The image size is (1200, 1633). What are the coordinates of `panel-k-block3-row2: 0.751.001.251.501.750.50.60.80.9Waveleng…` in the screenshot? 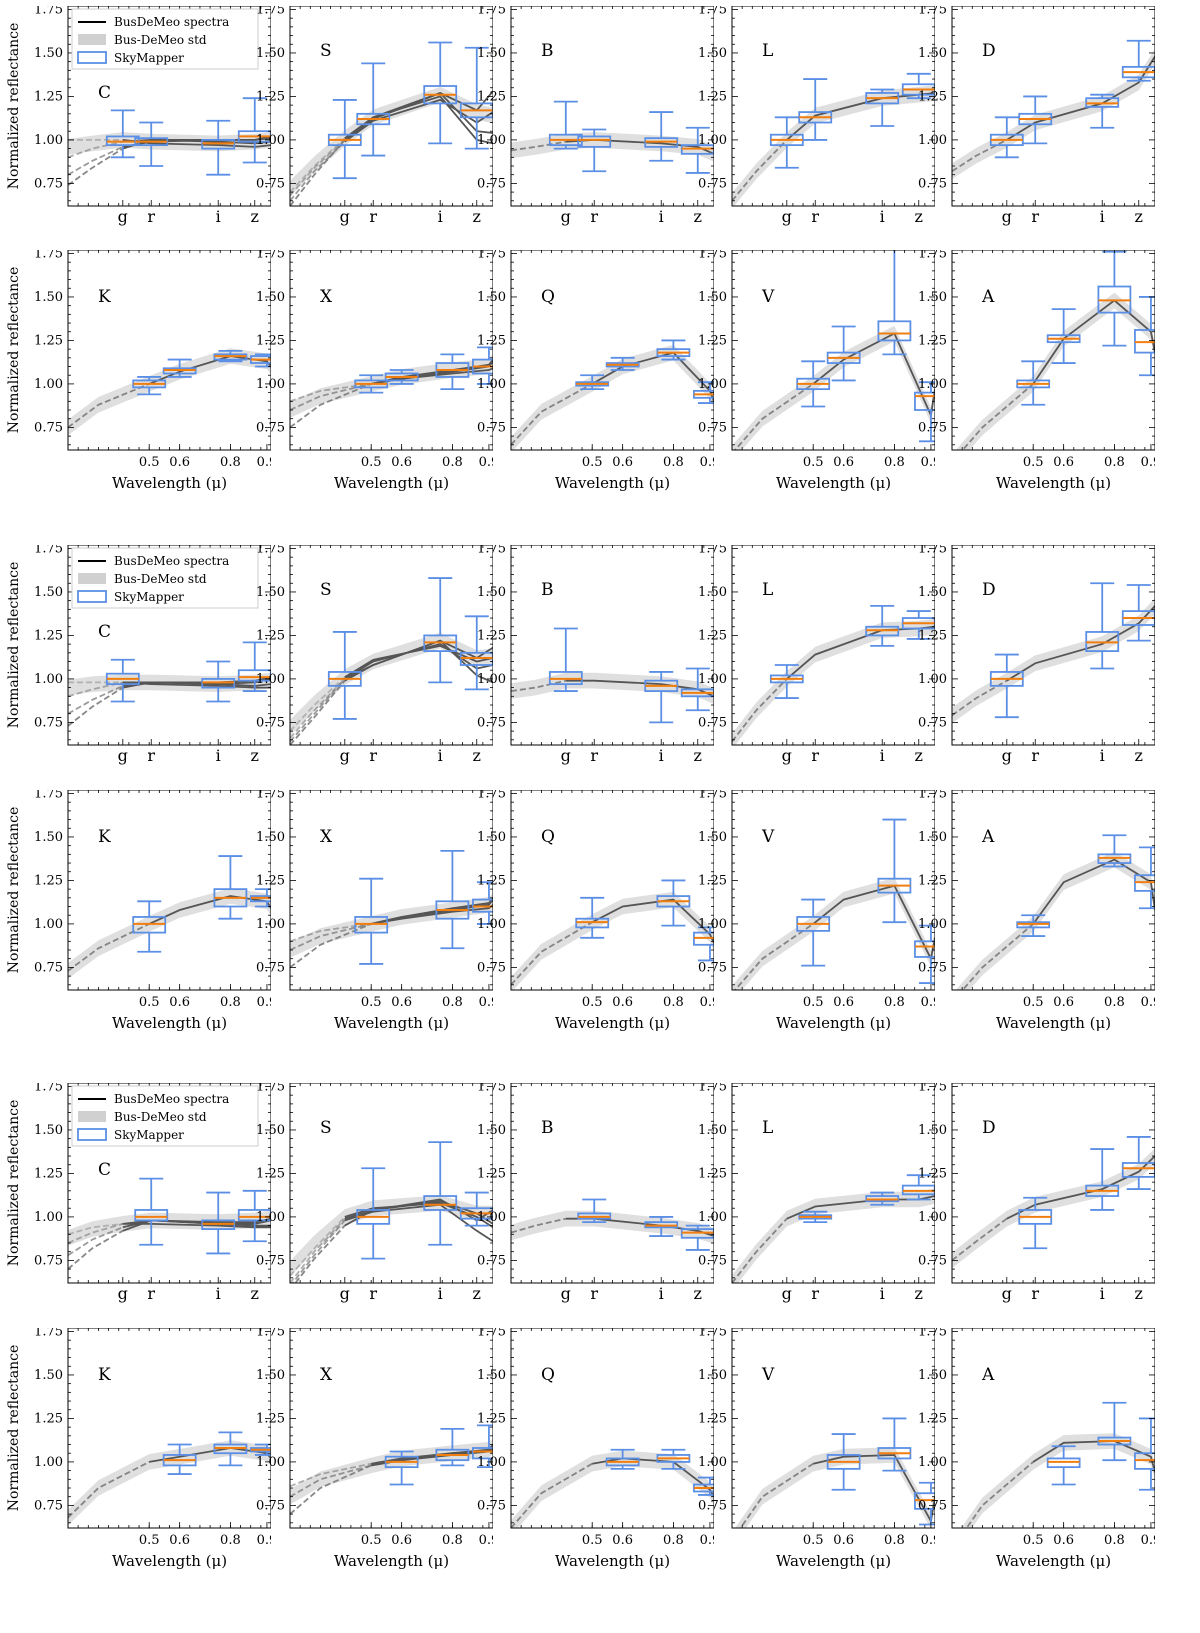 It's located at (145, 1450).